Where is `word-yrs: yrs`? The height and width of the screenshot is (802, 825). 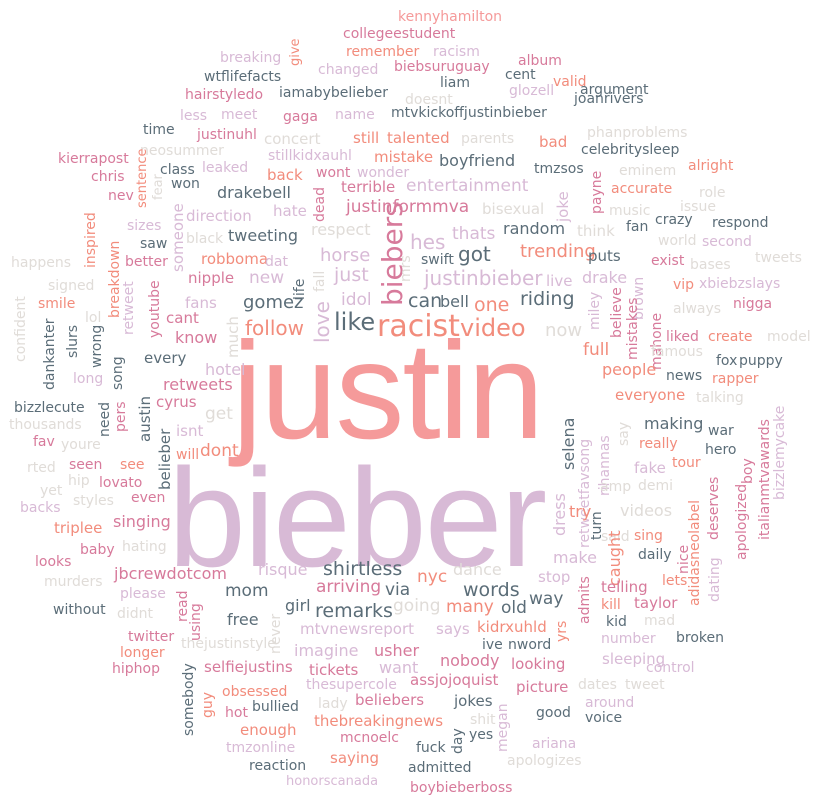
word-yrs: yrs is located at coordinates (562, 631).